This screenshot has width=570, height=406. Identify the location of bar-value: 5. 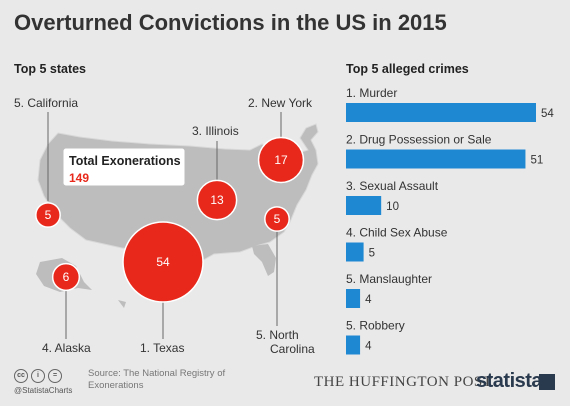
(372, 254).